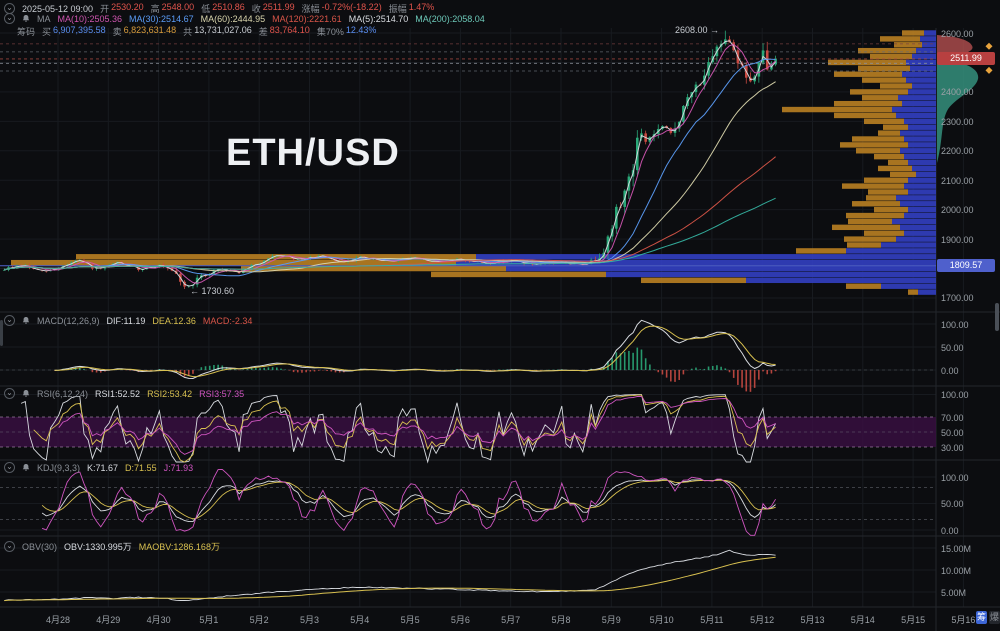 The height and width of the screenshot is (631, 1000). What do you see at coordinates (90, 18) in the screenshot?
I see `ma10-value: MA(10):2505.36` at bounding box center [90, 18].